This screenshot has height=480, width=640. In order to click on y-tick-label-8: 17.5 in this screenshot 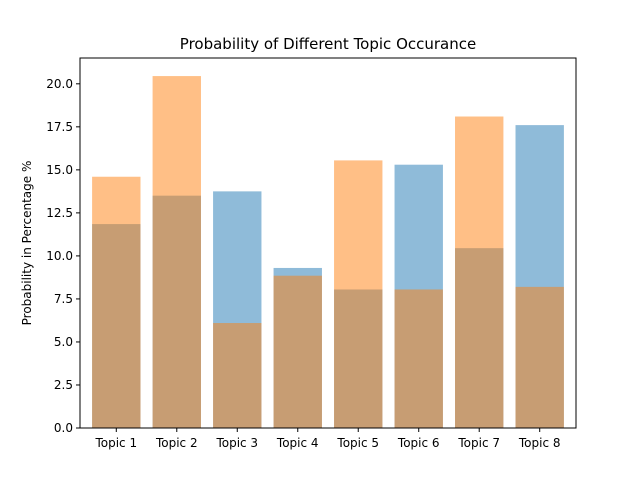, I will do `click(59, 127)`.